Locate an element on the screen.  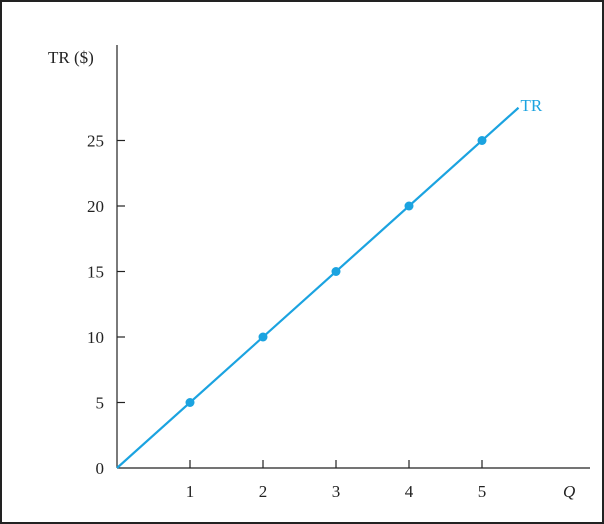
x-tick-label: 5 is located at coordinates (482, 491).